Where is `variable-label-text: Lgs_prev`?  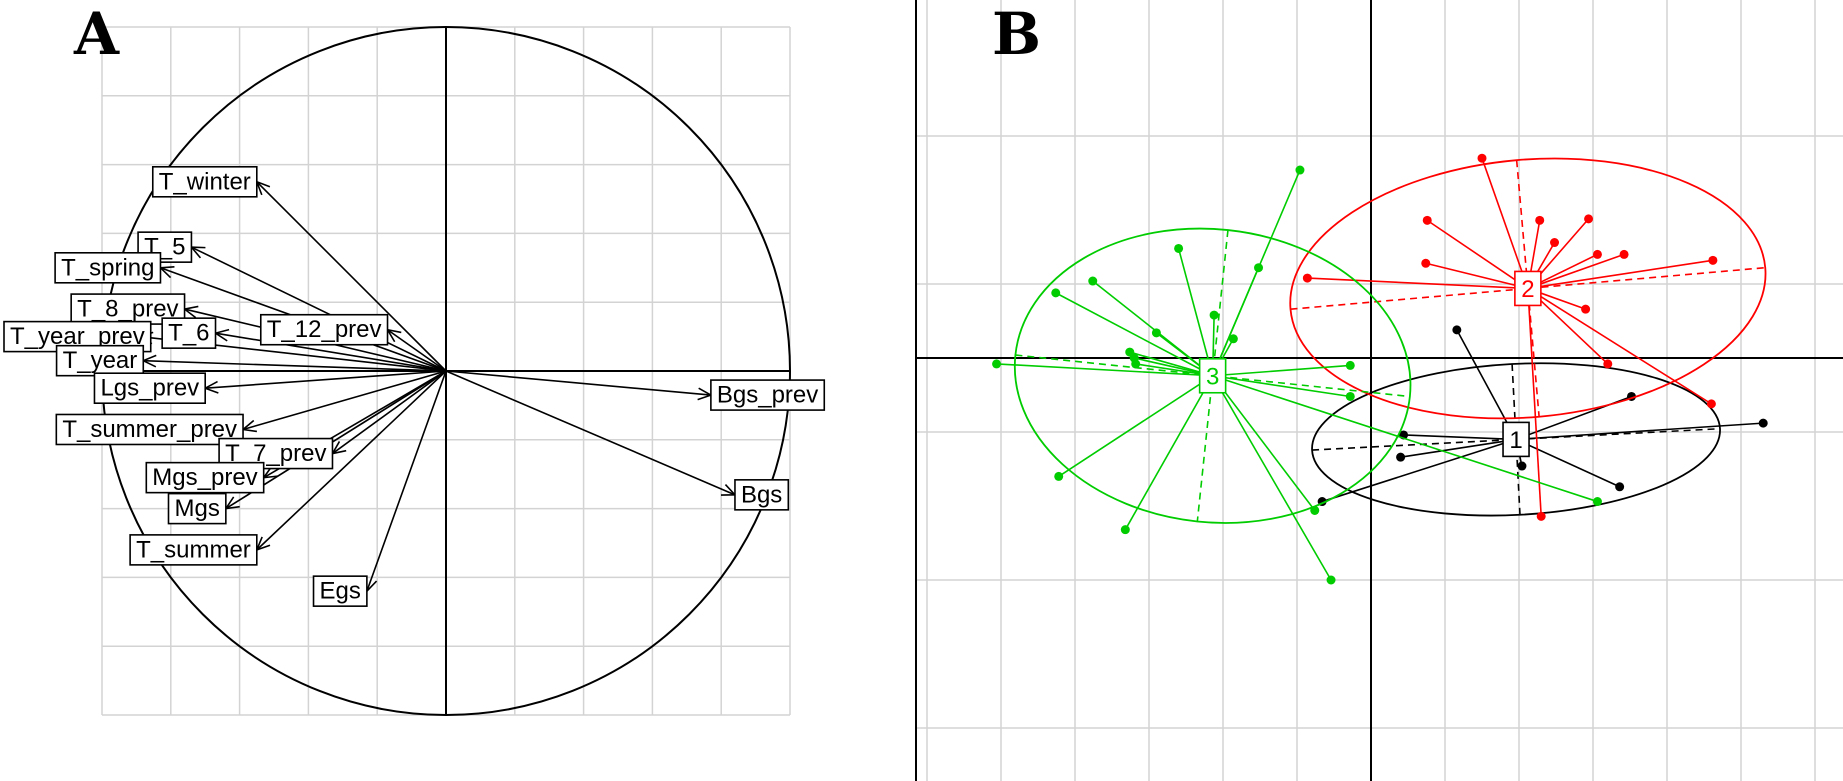 variable-label-text: Lgs_prev is located at coordinates (149, 388).